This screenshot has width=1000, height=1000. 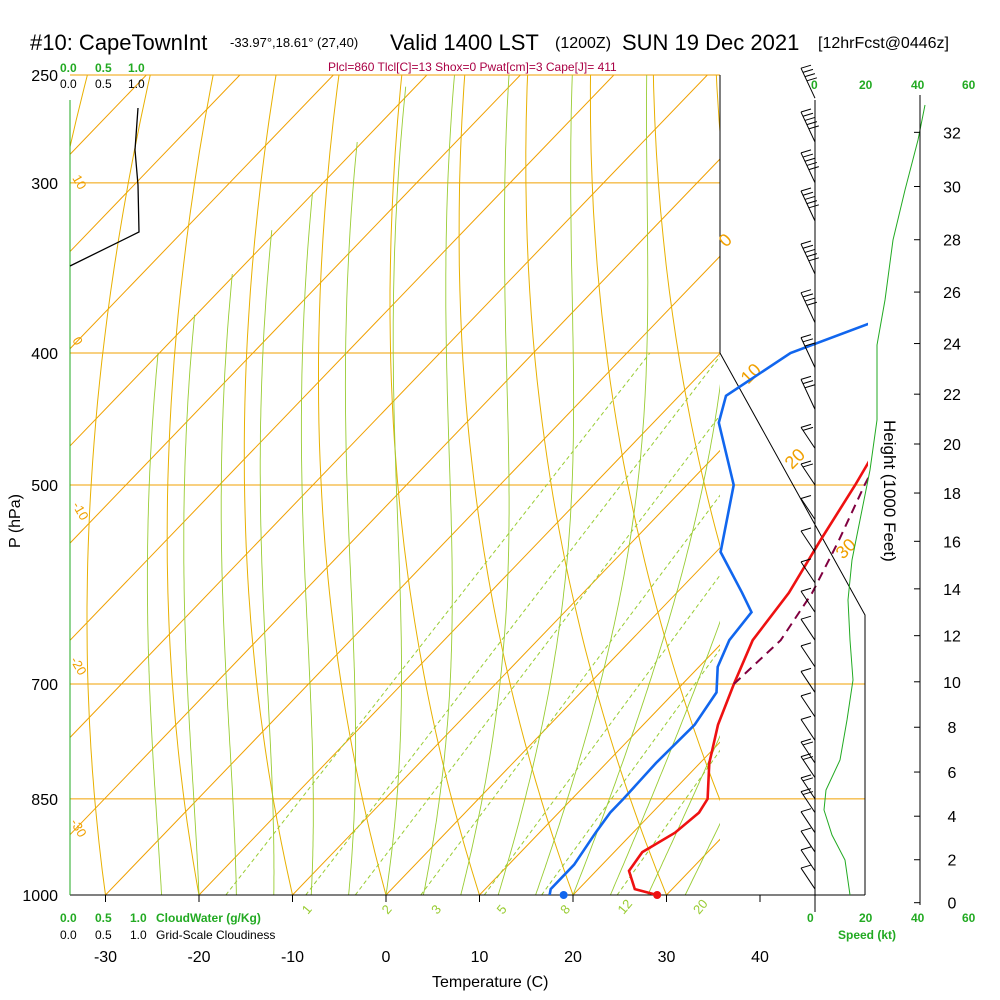 What do you see at coordinates (810, 918) in the screenshot?
I see `svg-text: 0` at bounding box center [810, 918].